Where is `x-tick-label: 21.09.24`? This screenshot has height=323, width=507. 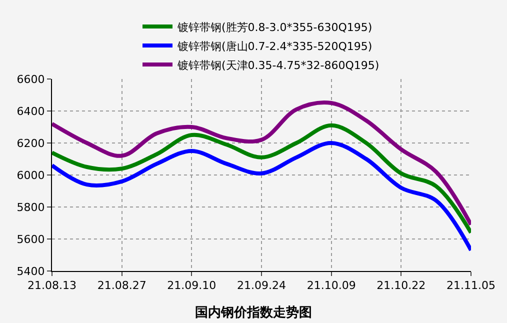 x-tick-label: 21.09.24 is located at coordinates (261, 285).